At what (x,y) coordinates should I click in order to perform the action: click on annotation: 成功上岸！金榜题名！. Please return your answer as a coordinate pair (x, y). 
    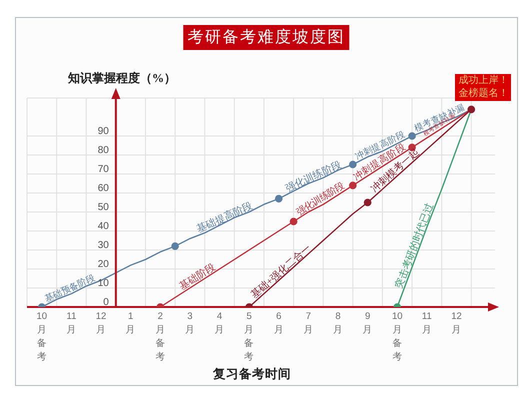
    Looking at the image, I should click on (483, 87).